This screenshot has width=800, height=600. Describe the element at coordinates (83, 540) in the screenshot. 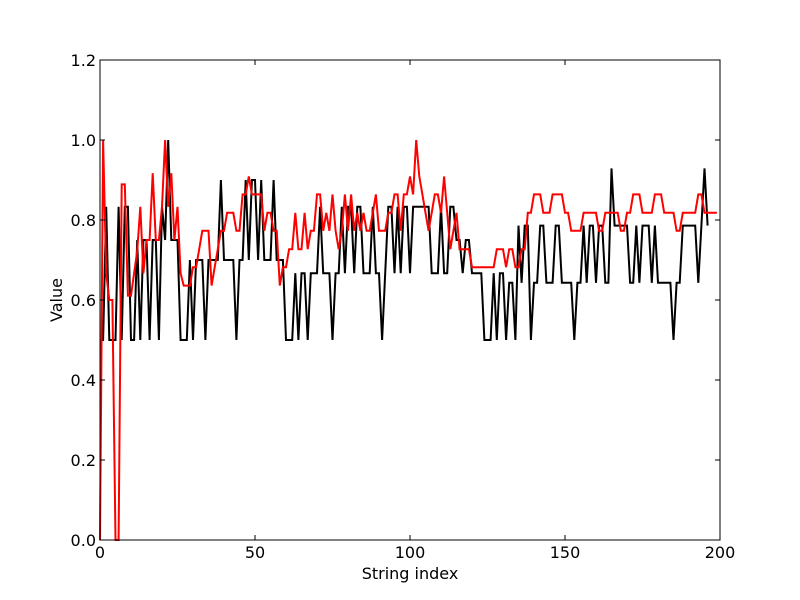

I see `y-tick-label: 0.0` at that location.